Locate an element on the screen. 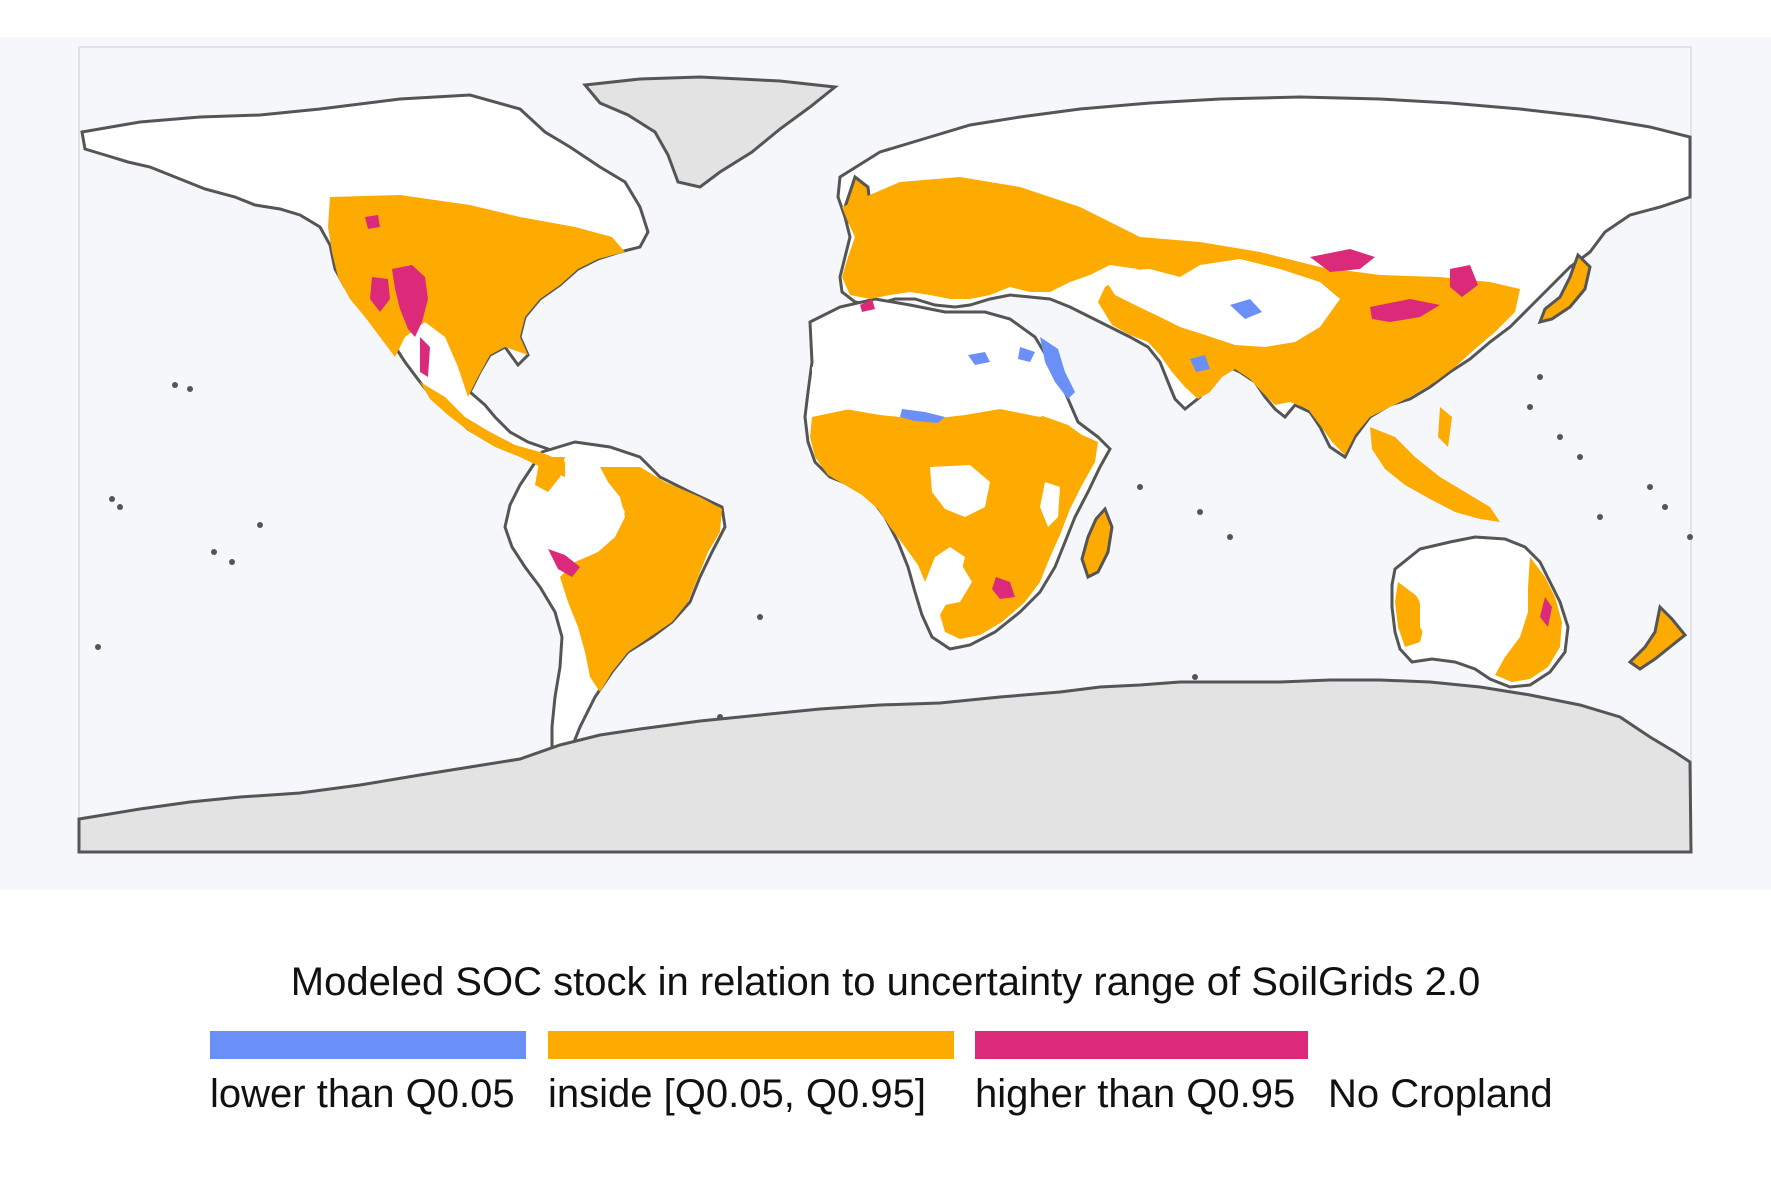 This screenshot has height=1181, width=1771. legend-swatch-no-cropland is located at coordinates (1443, 1045).